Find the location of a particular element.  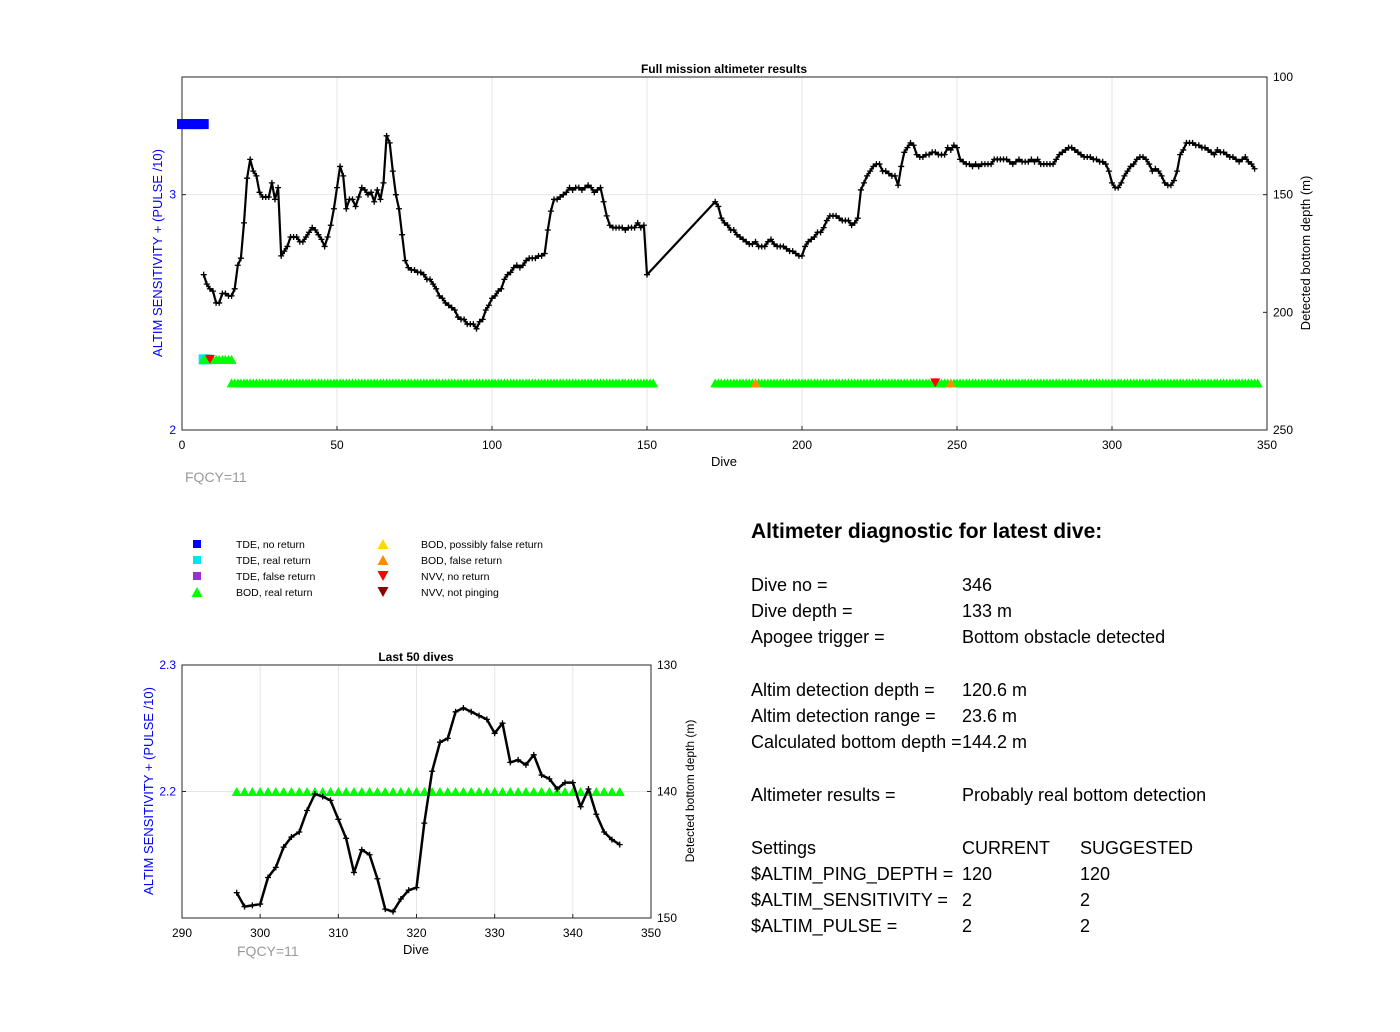

dive-no-label: Dive no = is located at coordinates (789, 585).